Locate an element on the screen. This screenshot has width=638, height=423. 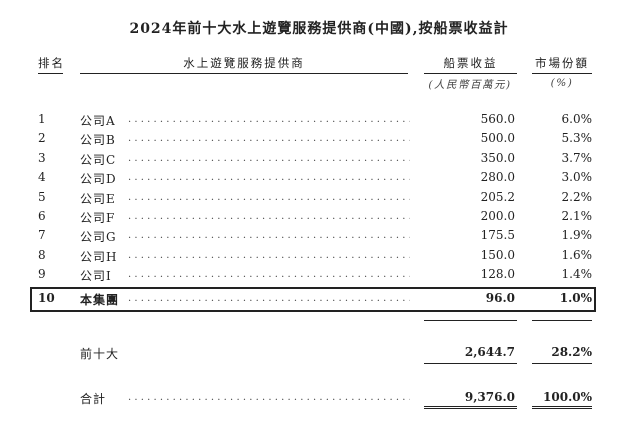
share-unit: (%) is located at coordinates (562, 83).